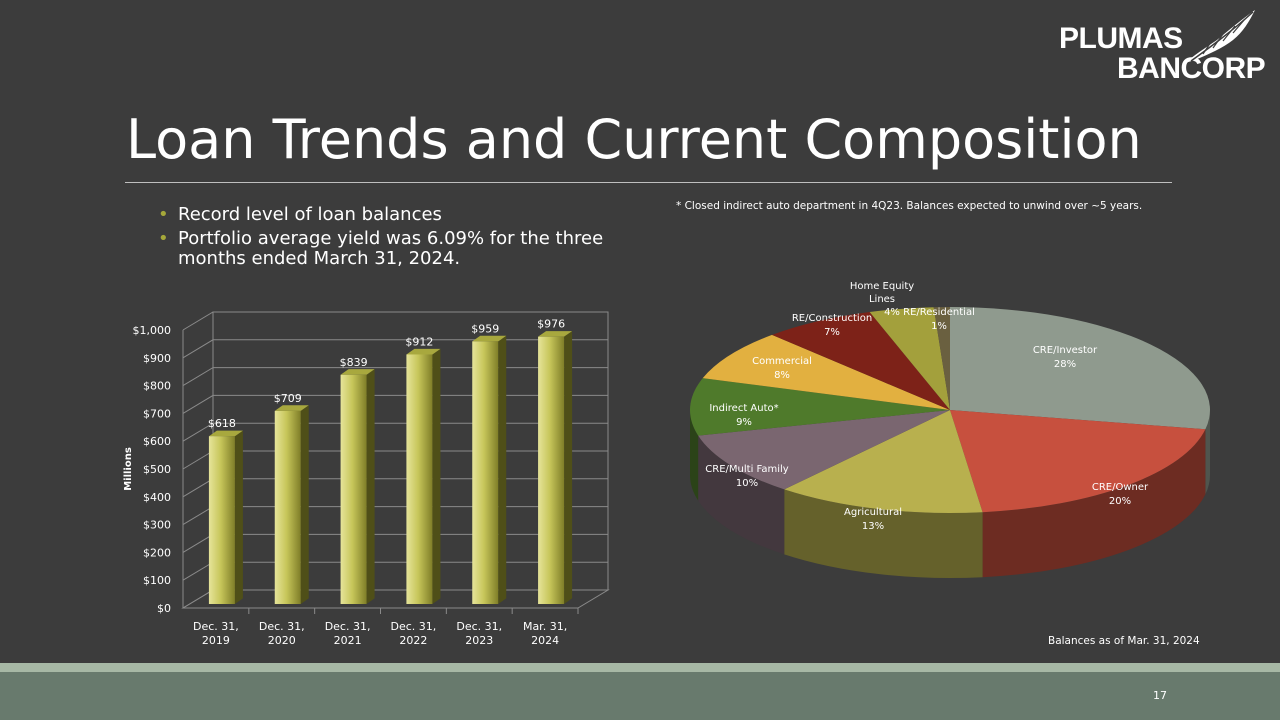 The width and height of the screenshot is (1280, 720). Describe the element at coordinates (288, 398) in the screenshot. I see `bar-value-label: $709` at that location.